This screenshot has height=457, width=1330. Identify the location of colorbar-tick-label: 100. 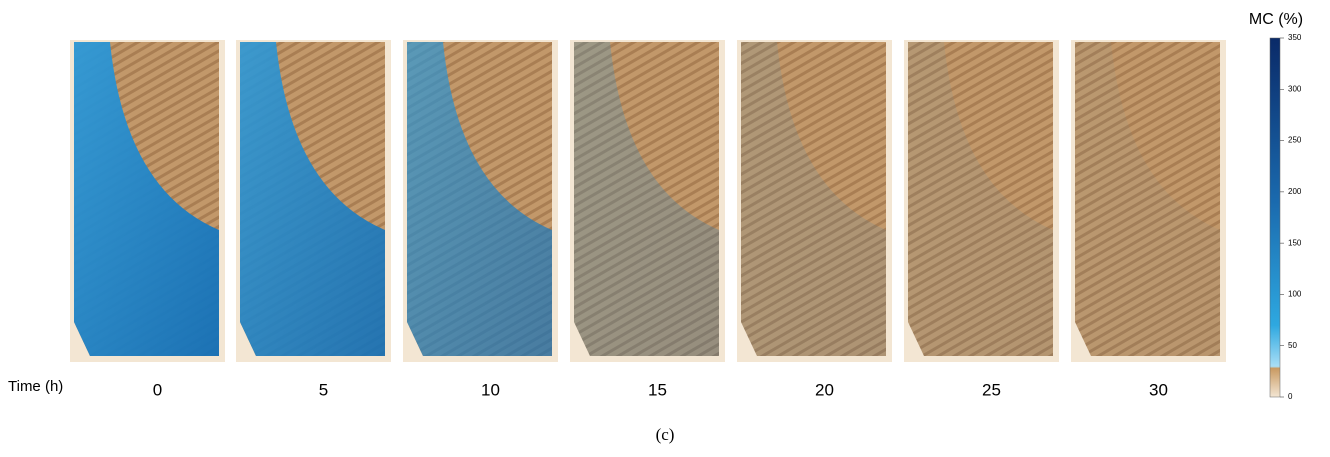
(1295, 294).